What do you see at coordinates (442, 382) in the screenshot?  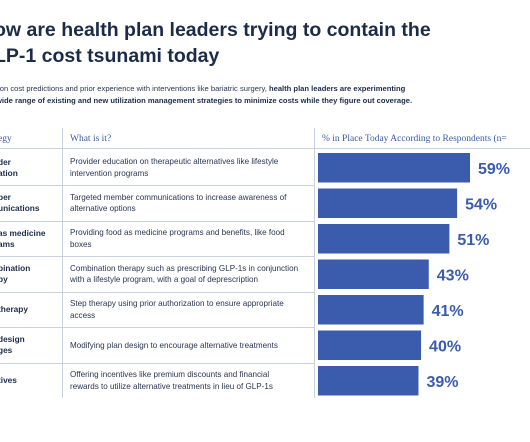 I see `bar-value-label: 39%` at bounding box center [442, 382].